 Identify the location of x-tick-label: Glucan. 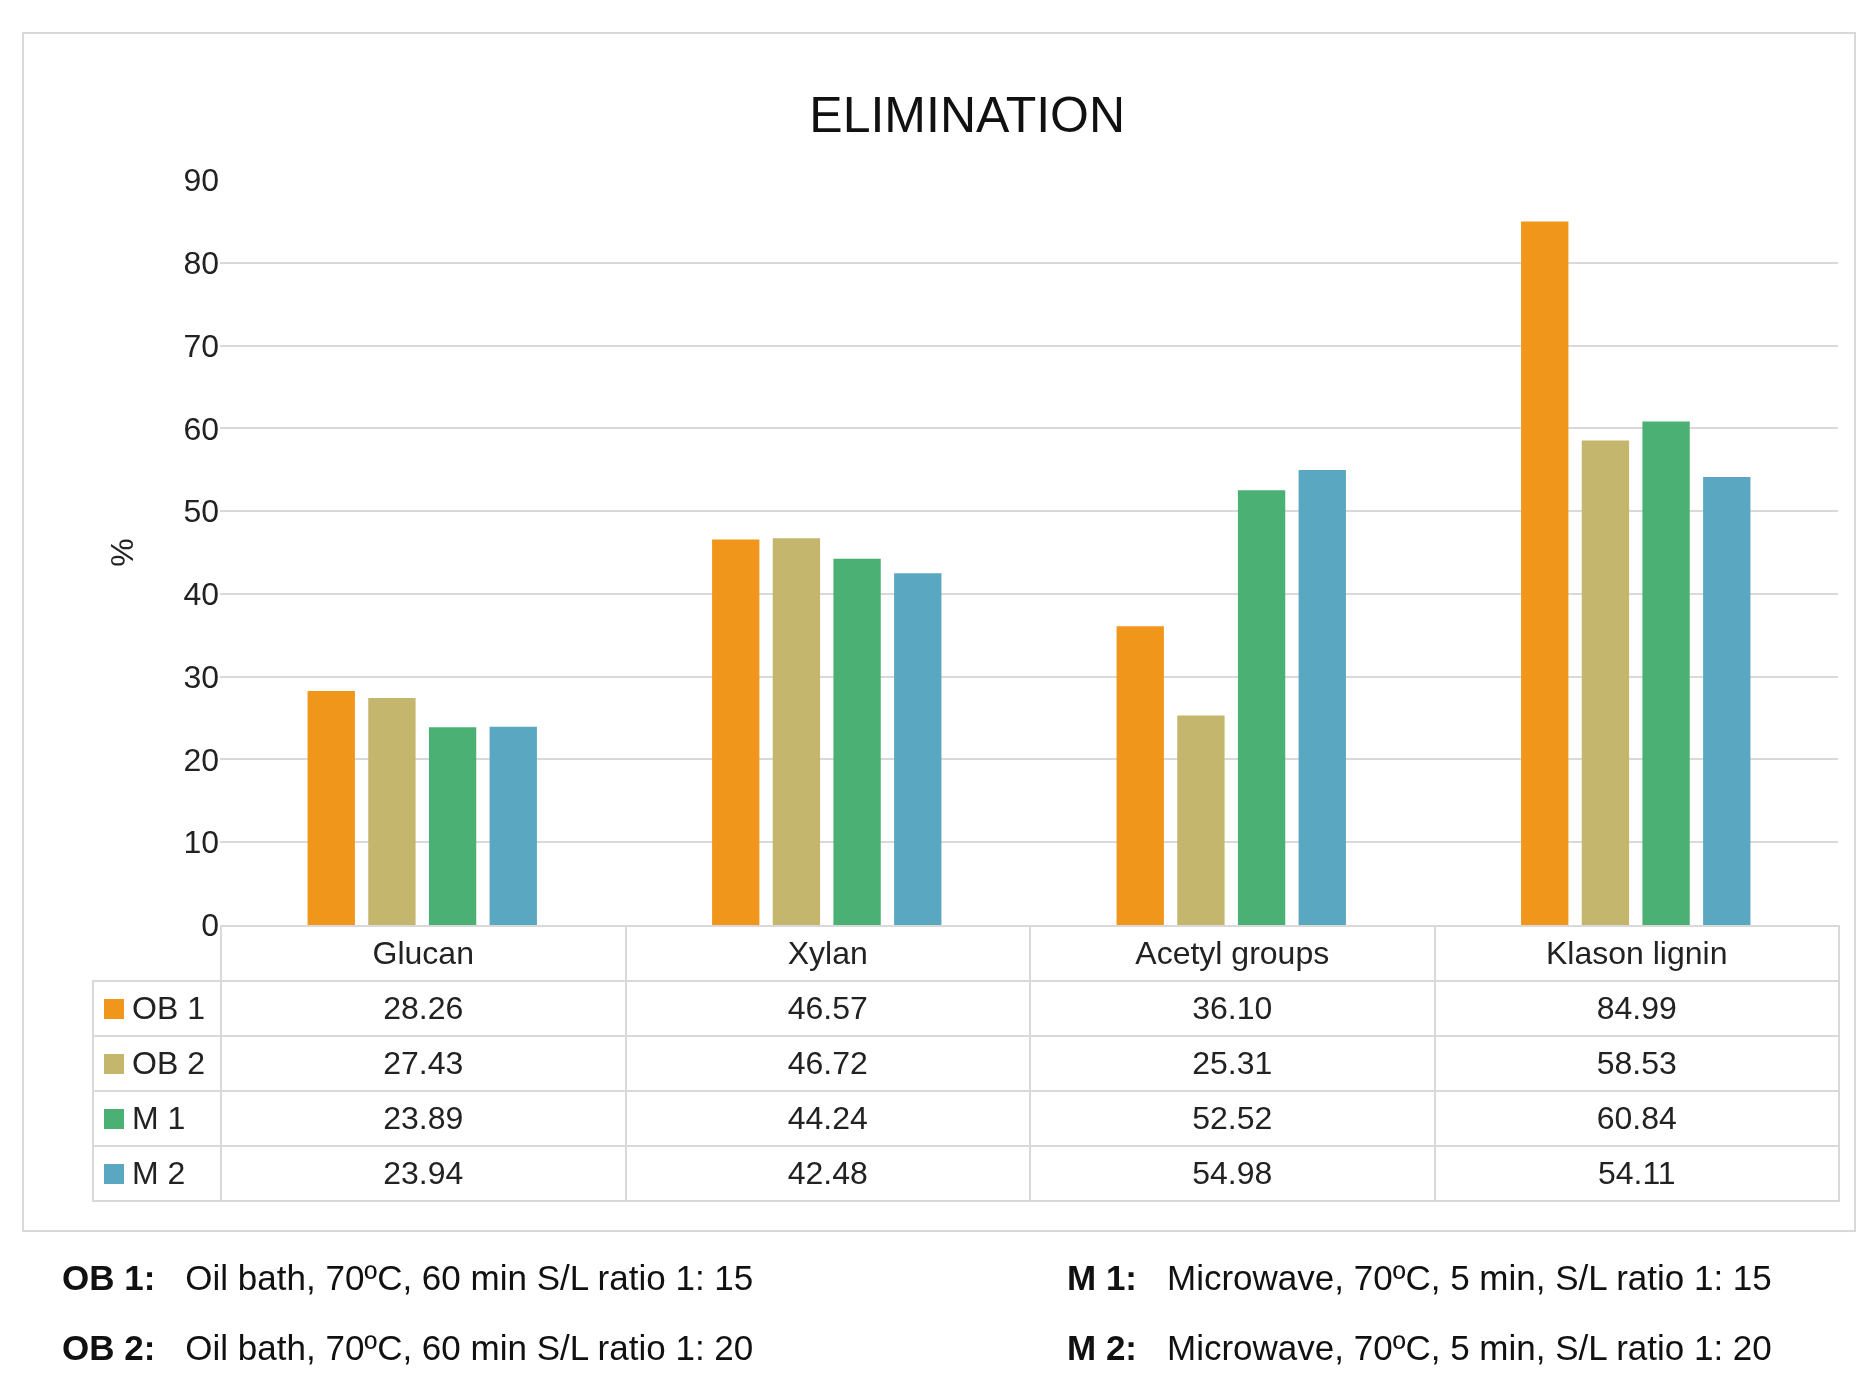
(423, 953).